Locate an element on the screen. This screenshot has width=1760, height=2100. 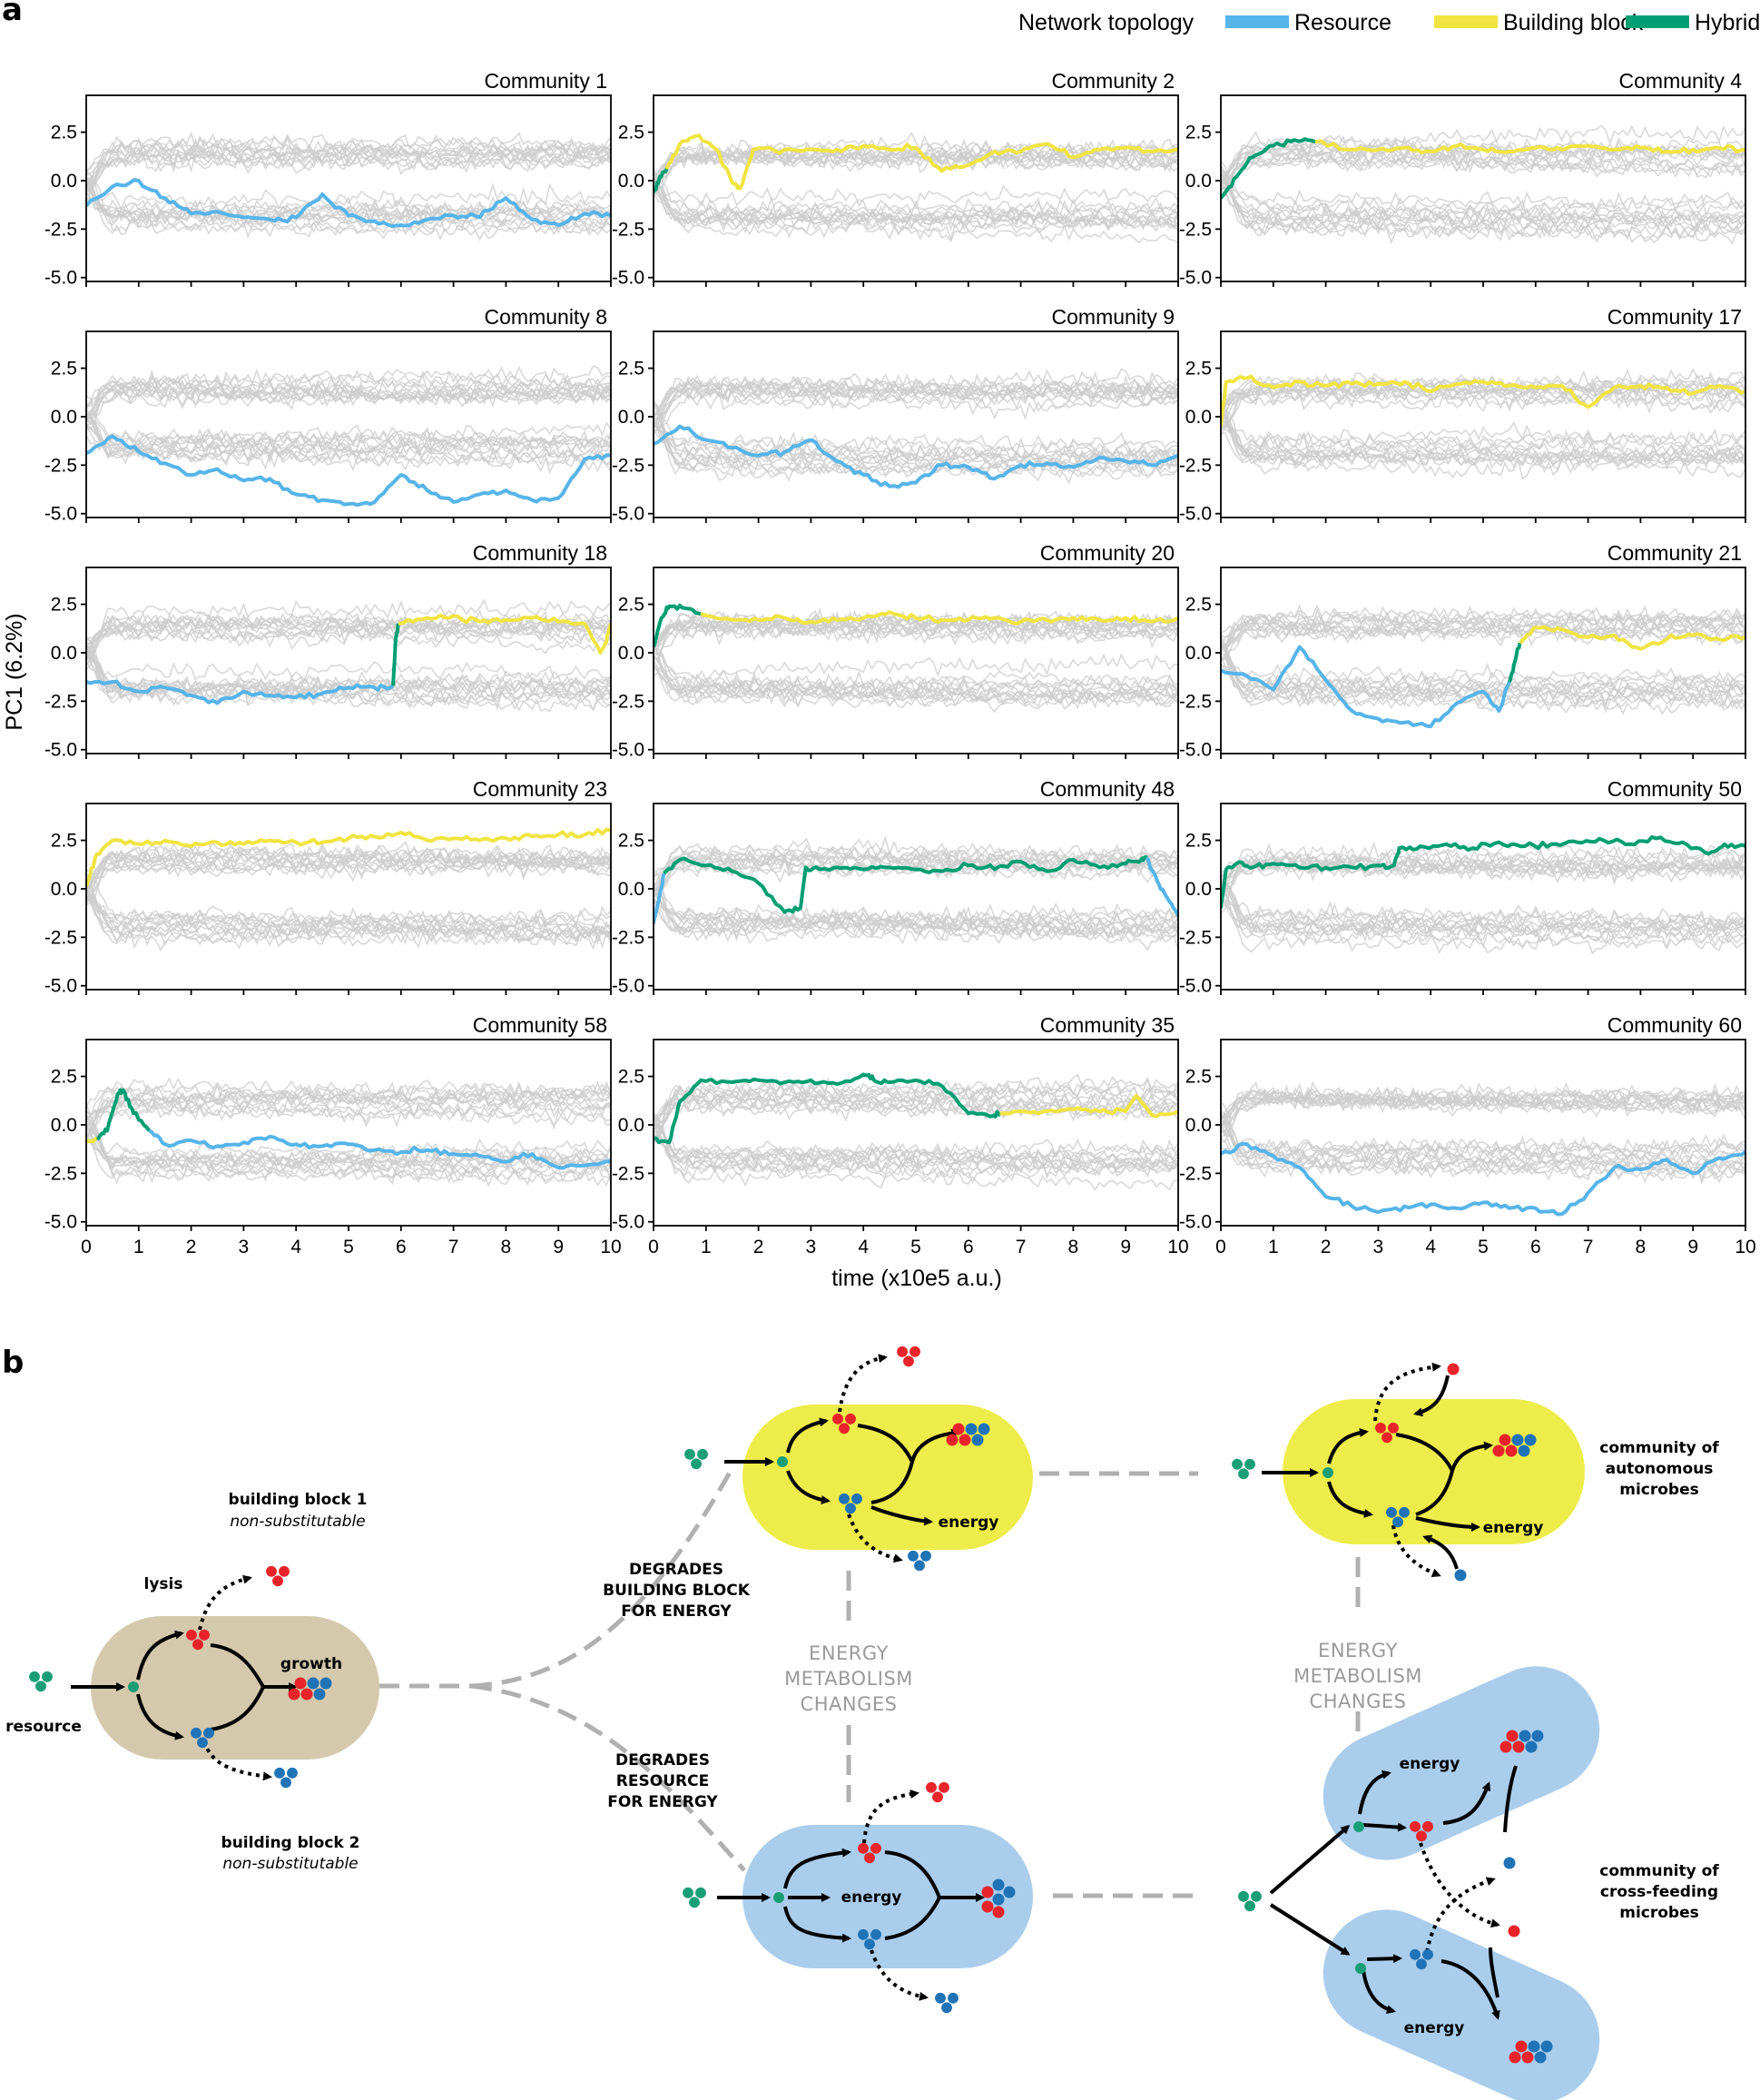
crossfeeding-line1: community of is located at coordinates (1659, 1871).